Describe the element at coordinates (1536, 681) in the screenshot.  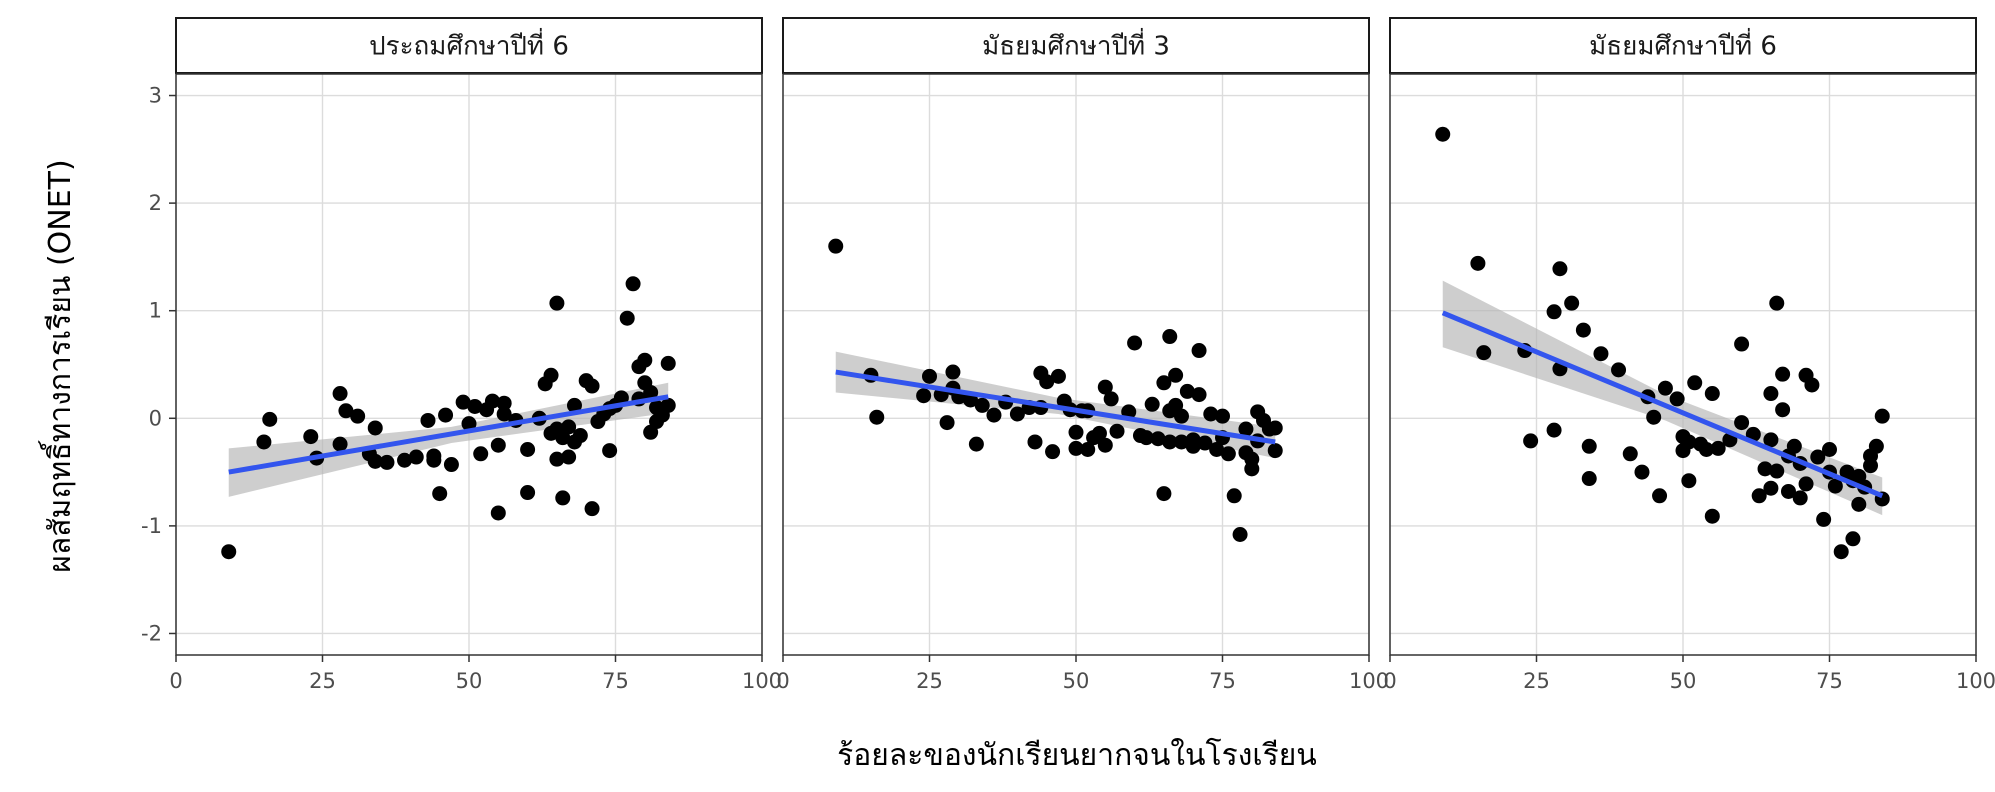
I see `x-tick-label: 25` at that location.